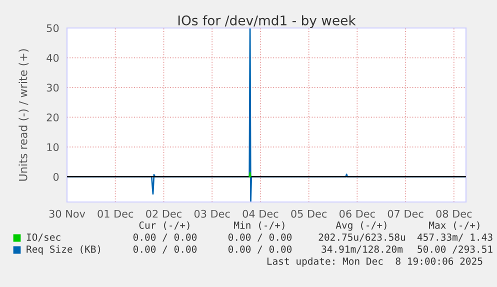  I want to click on y-tick-label: 50, so click(52, 28).